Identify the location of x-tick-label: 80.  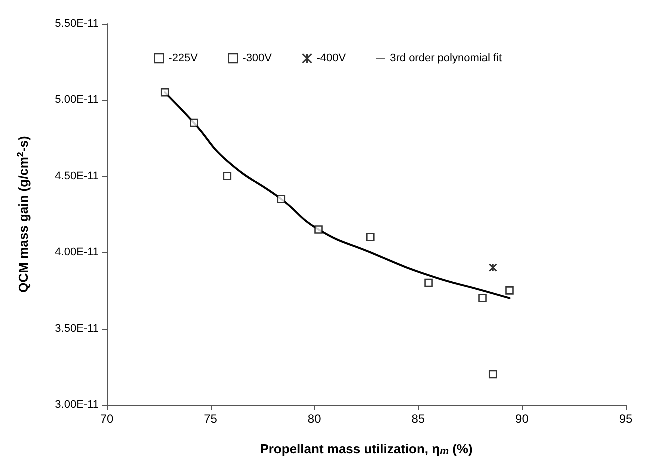
(315, 419).